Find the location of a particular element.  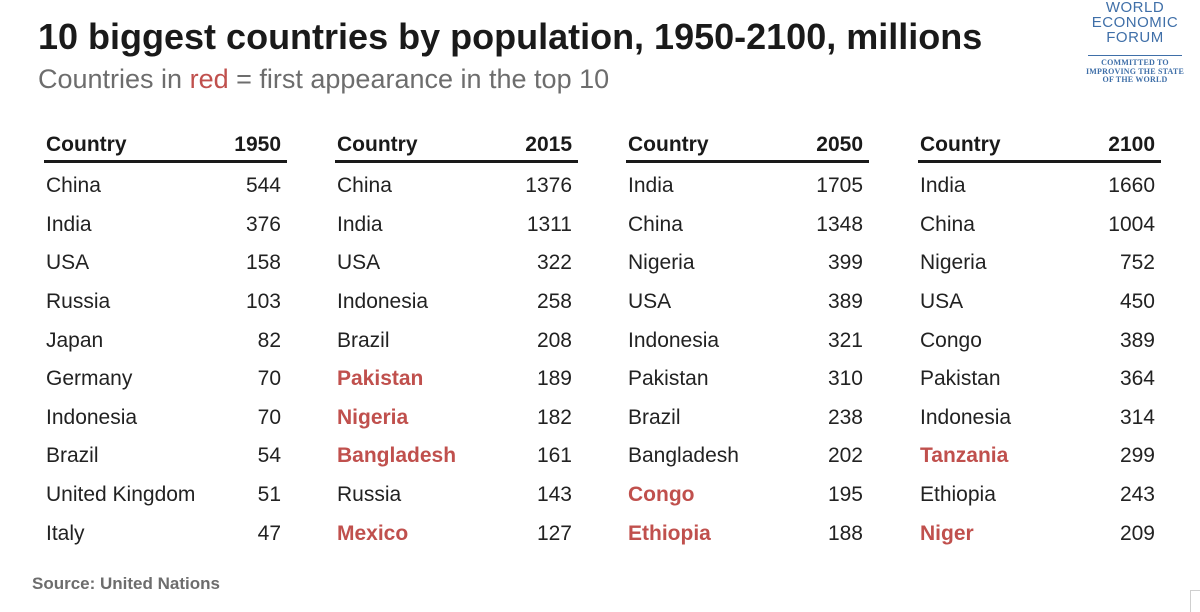

table-row: Brazil 238 is located at coordinates (747, 418).